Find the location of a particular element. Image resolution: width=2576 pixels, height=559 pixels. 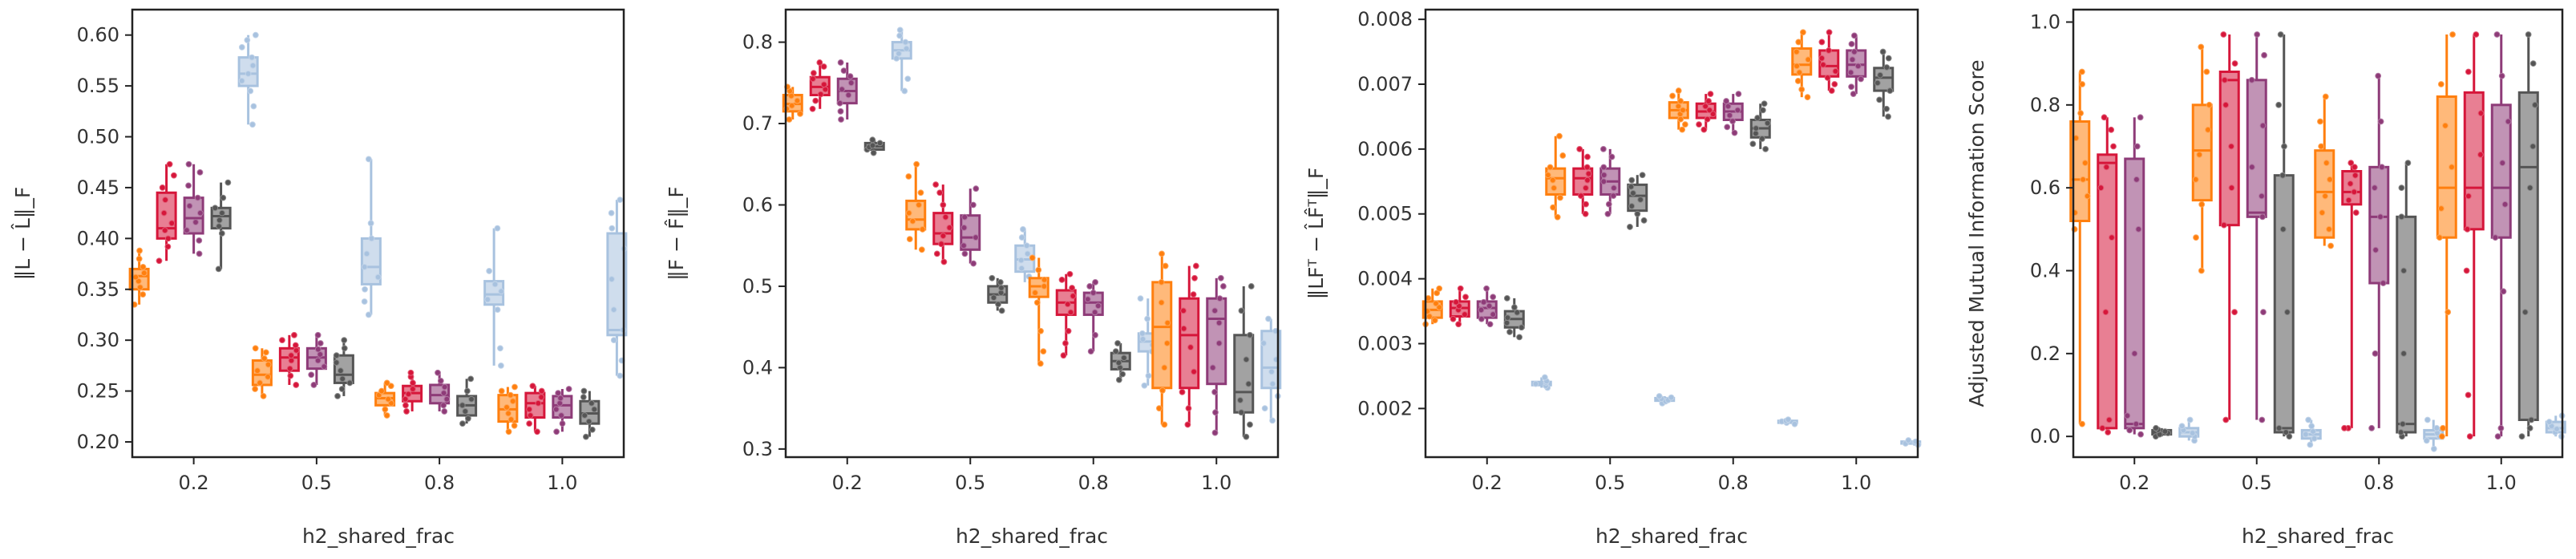

box-0.2-series-5 is located at coordinates (1541, 382).